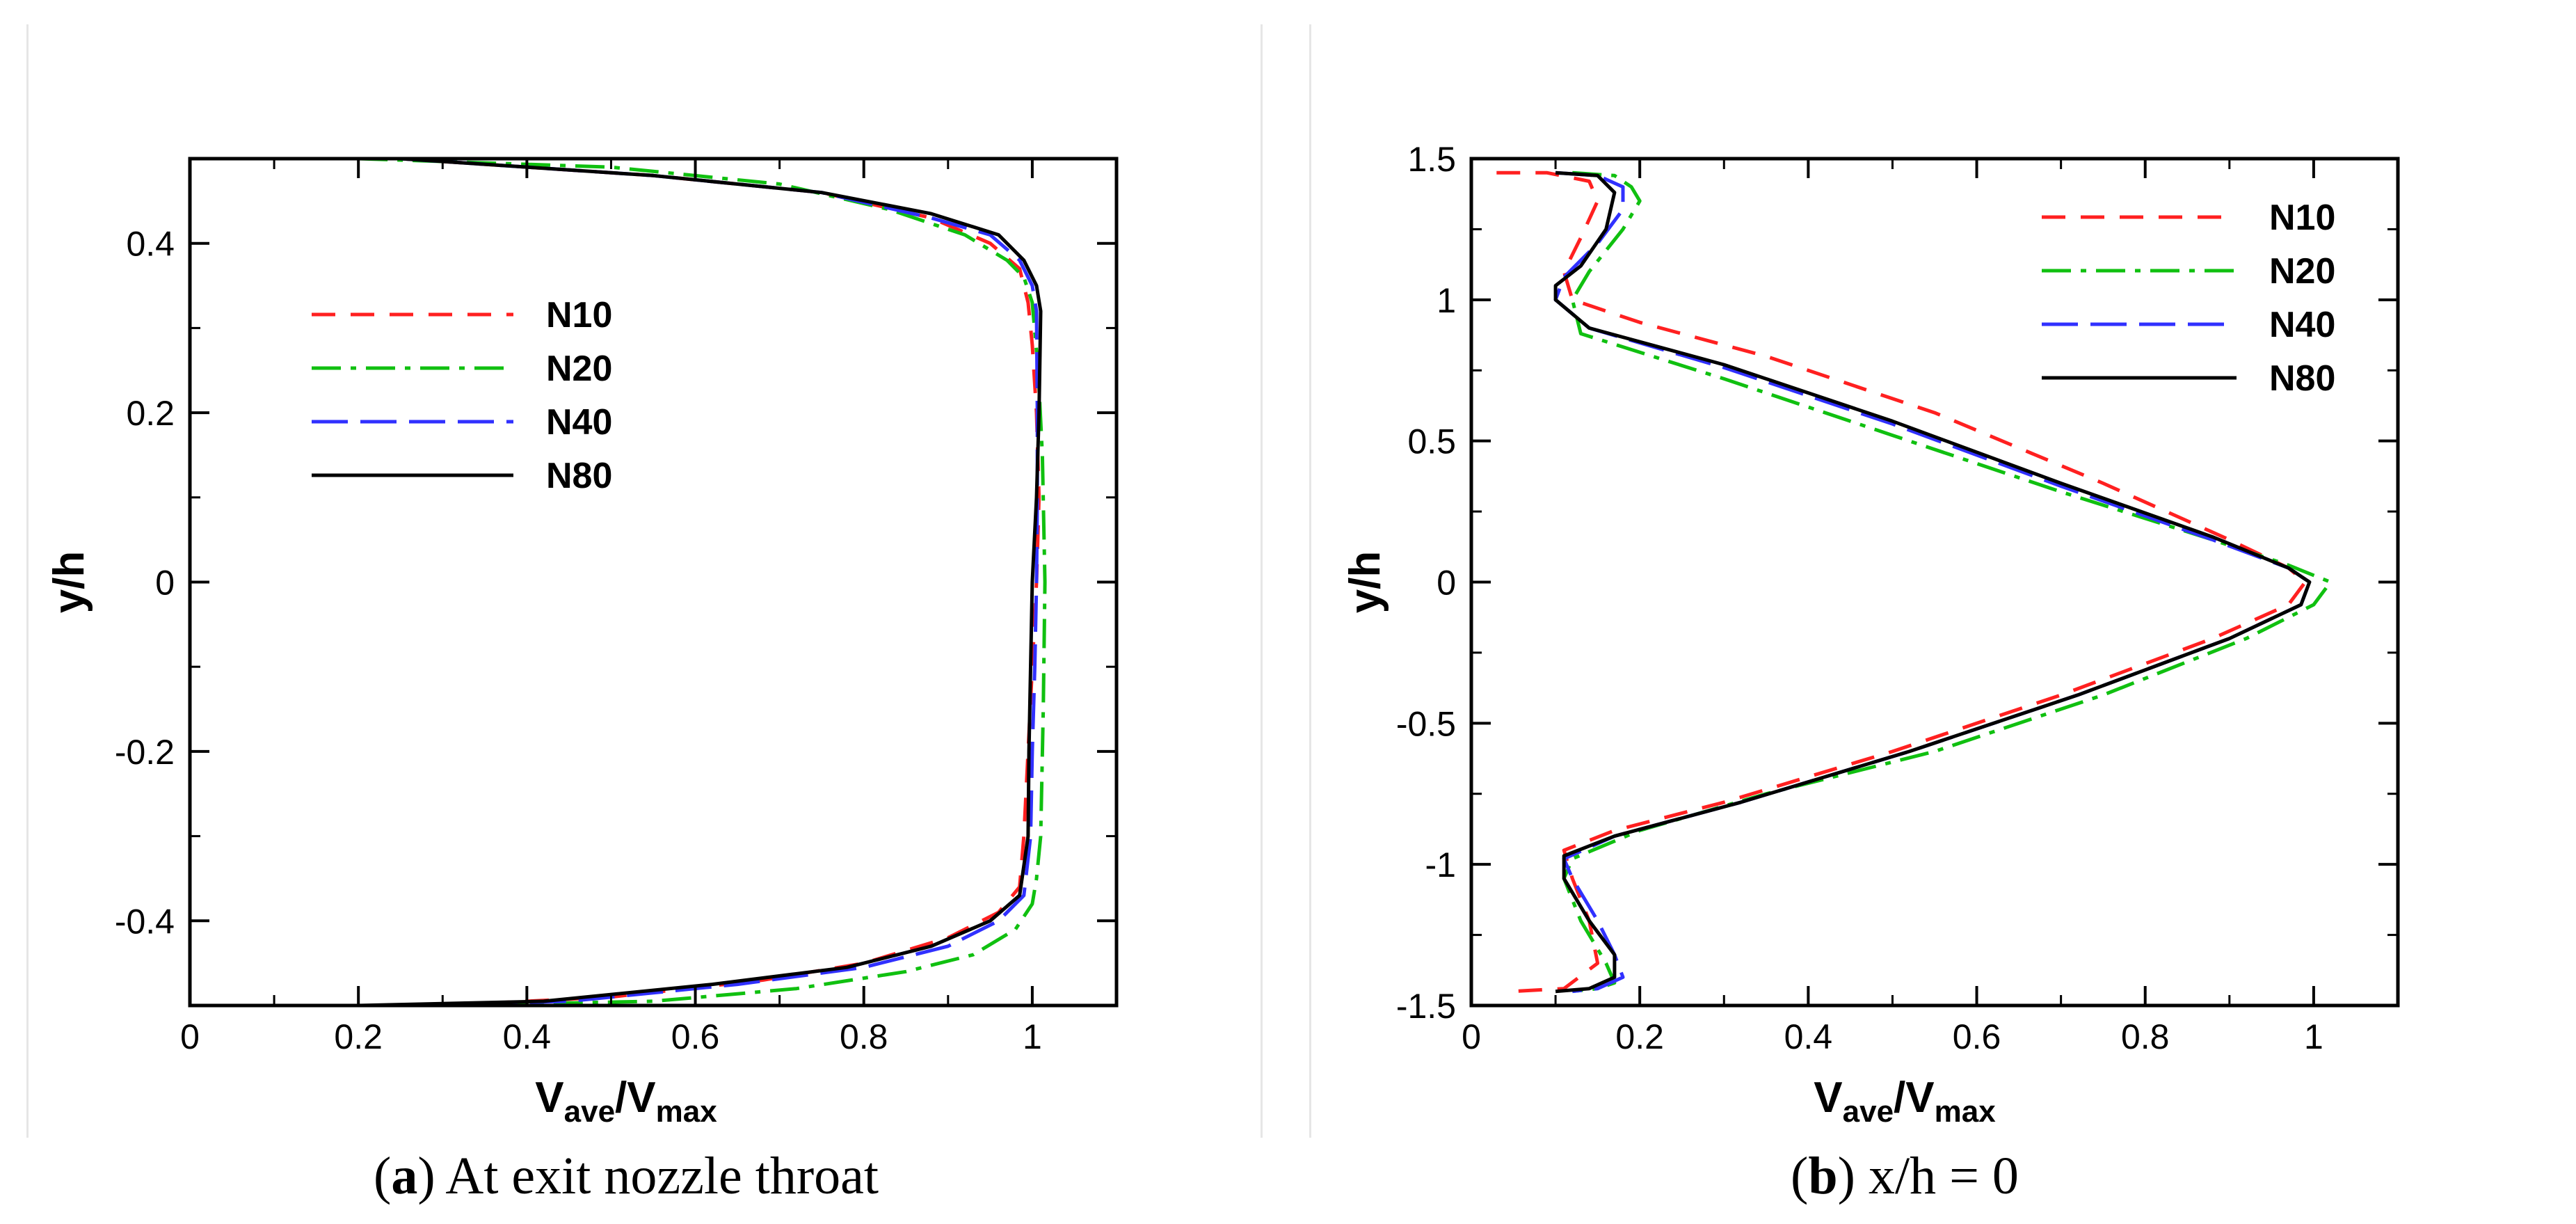 This screenshot has width=2576, height=1224. Describe the element at coordinates (145, 753) in the screenshot. I see `y-tick-label: -0.2` at that location.